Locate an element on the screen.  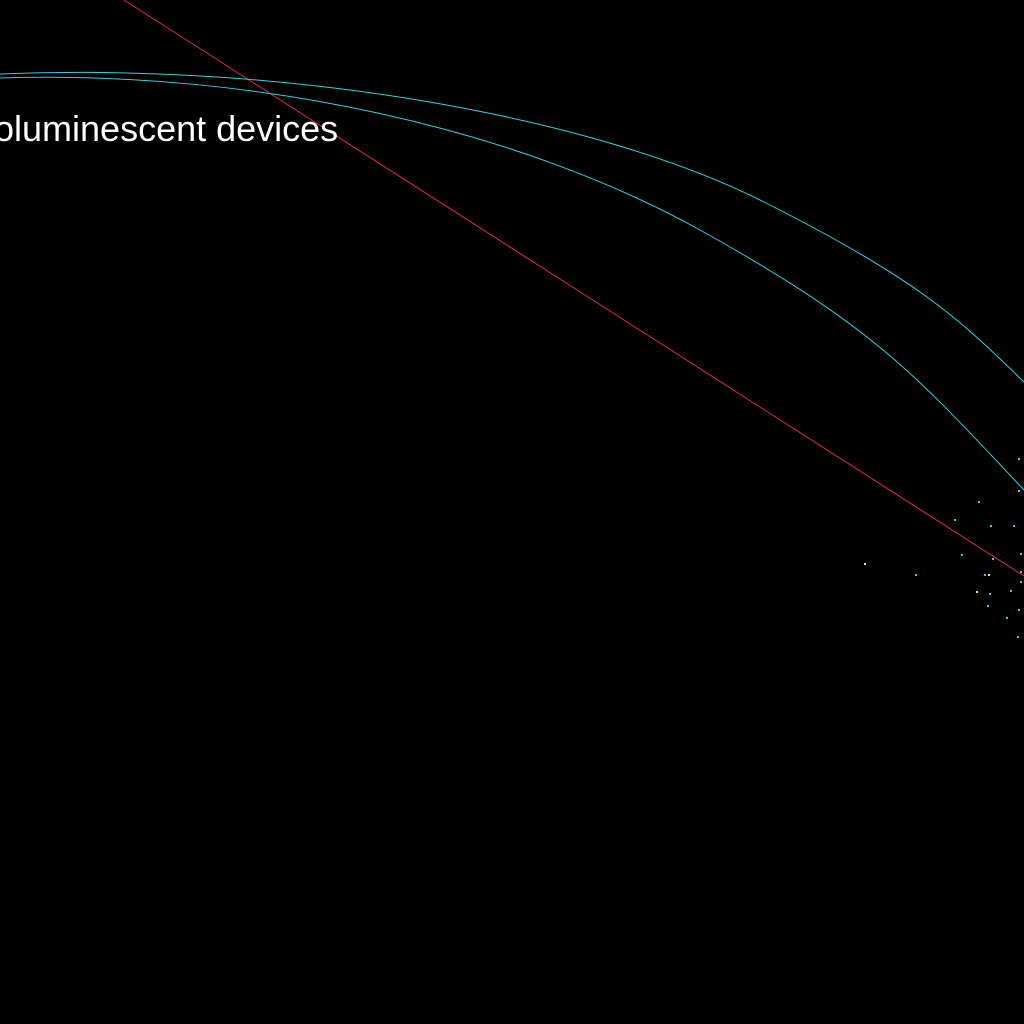
node-dots-cluster is located at coordinates (943, 548).